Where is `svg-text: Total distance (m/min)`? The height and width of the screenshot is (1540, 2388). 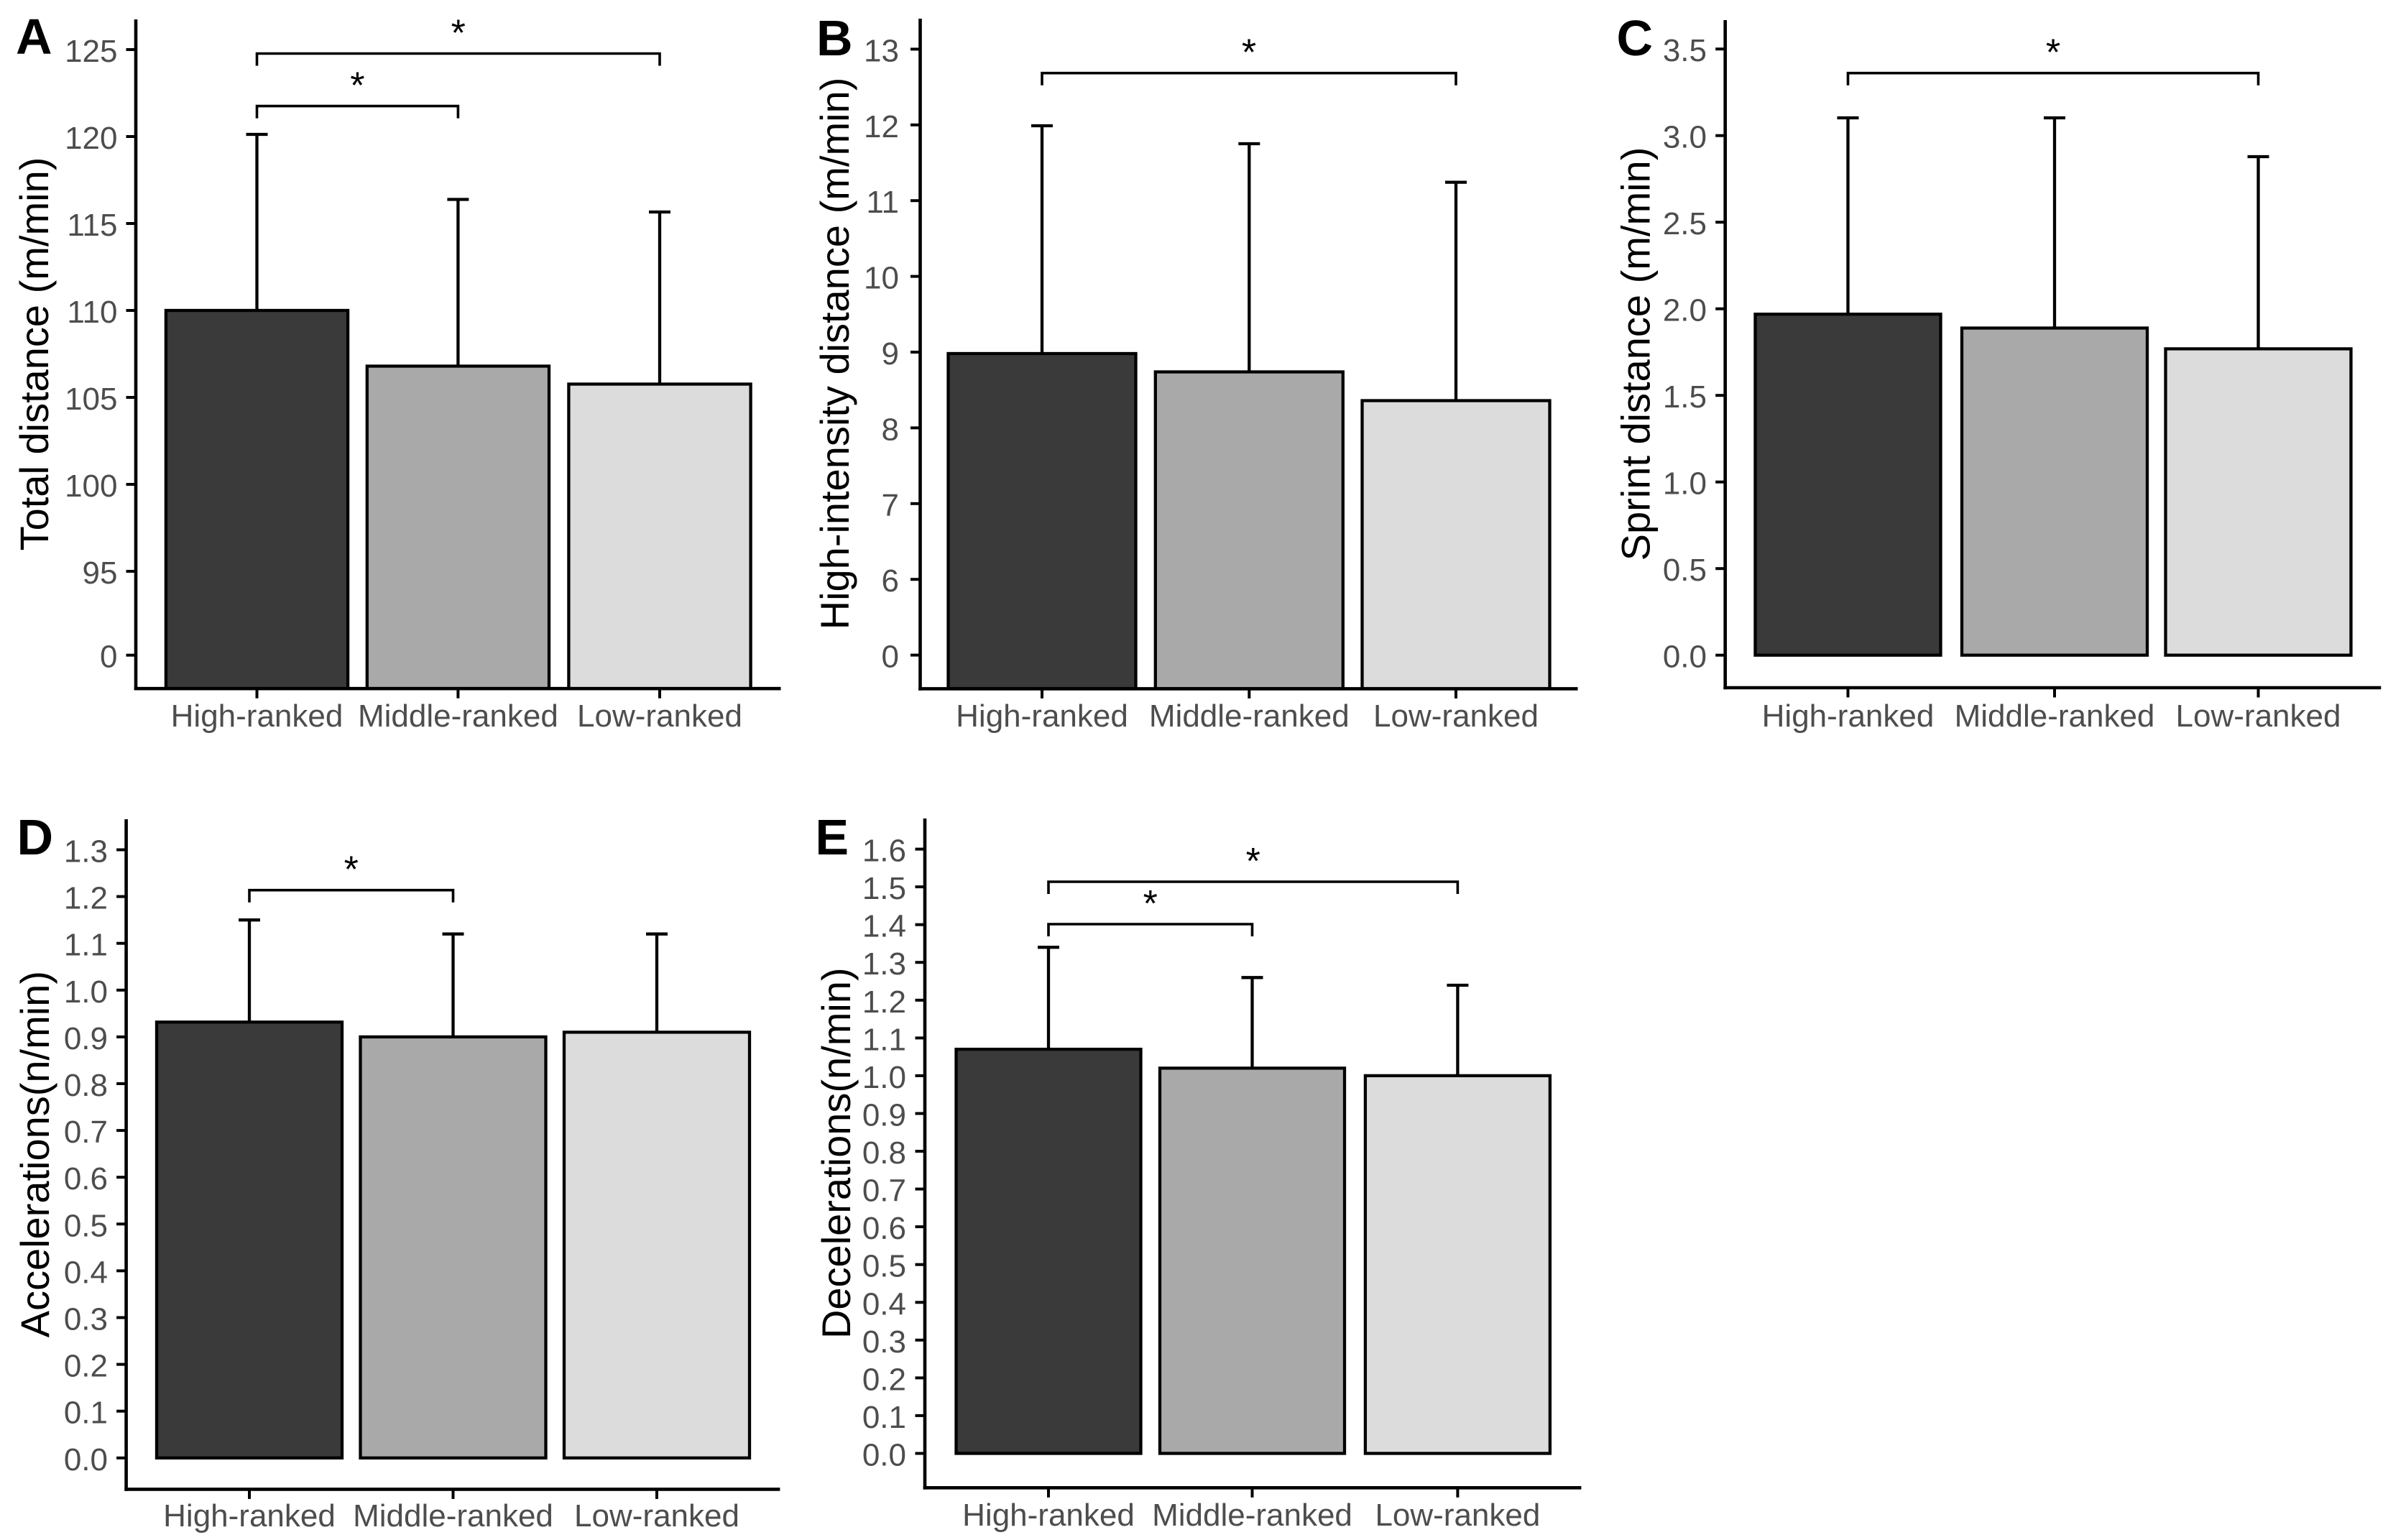
svg-text: Total distance (m/min) is located at coordinates (34, 354).